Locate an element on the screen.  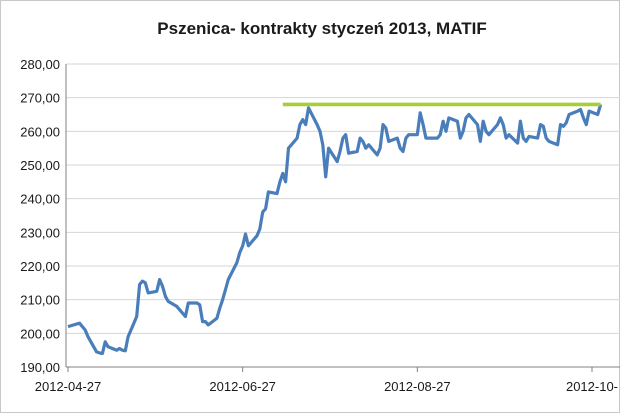
y-tick-label: 260,00 is located at coordinates (40, 131).